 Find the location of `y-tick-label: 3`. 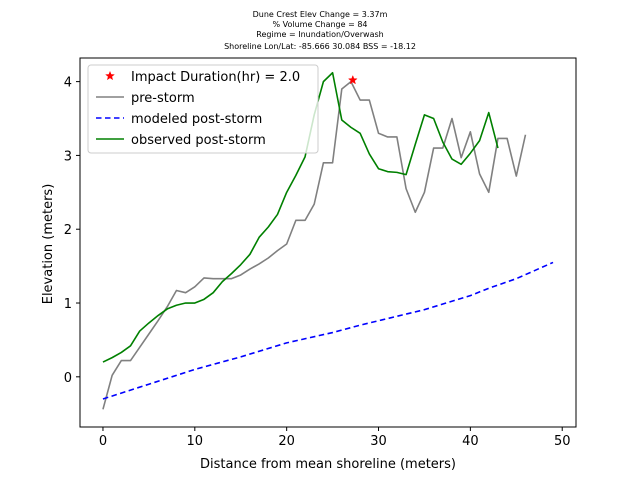

y-tick-label: 3 is located at coordinates (68, 156).